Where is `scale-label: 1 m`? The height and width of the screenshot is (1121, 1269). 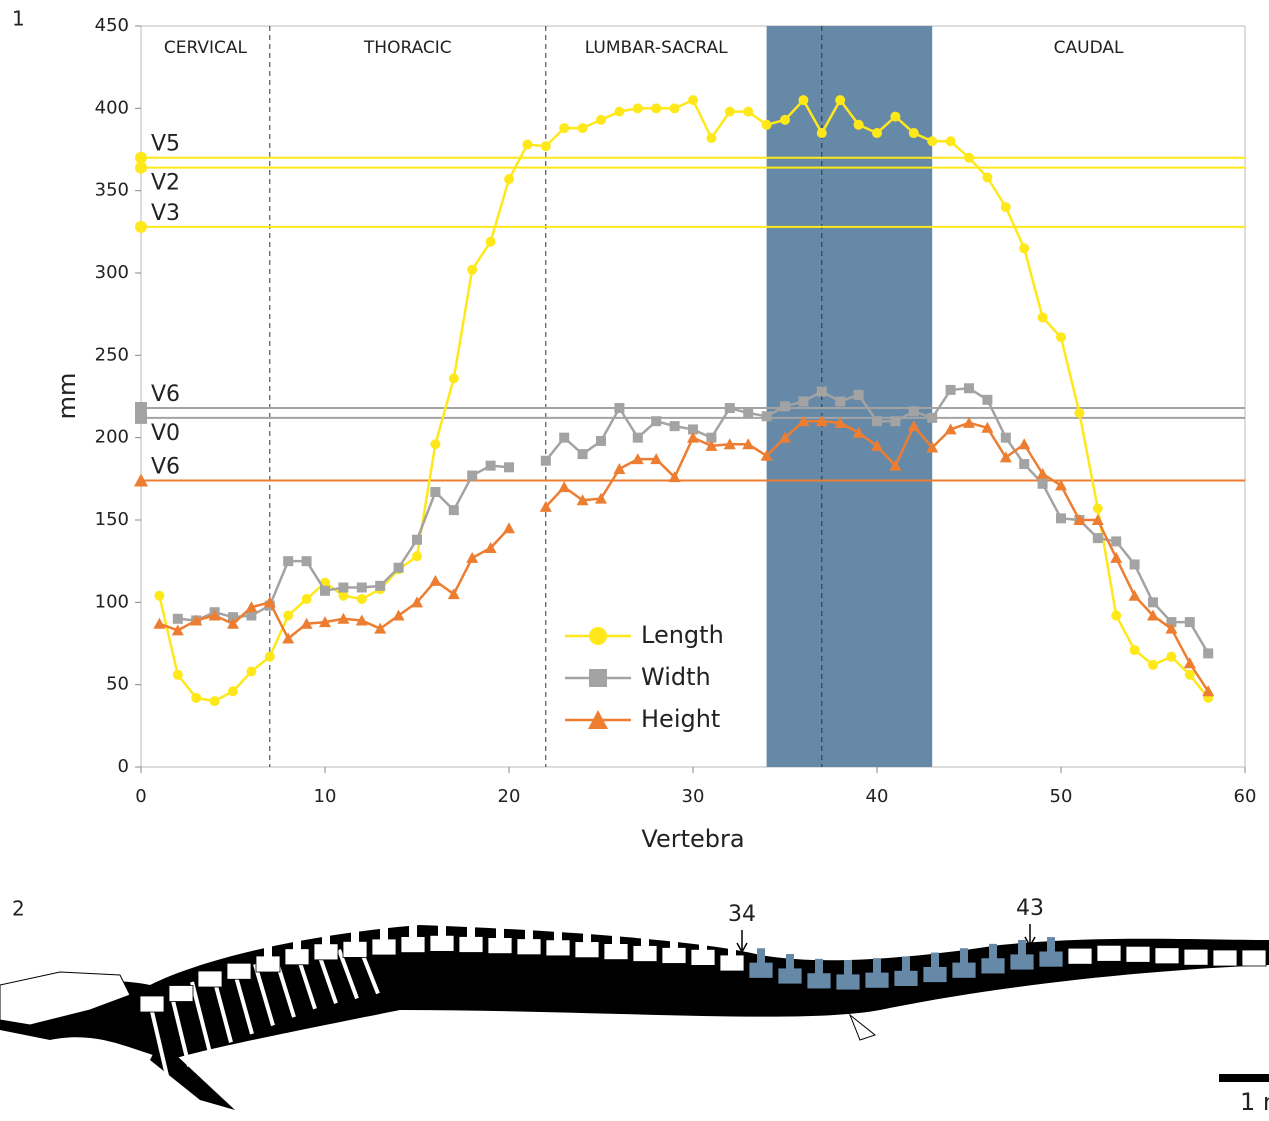
scale-label: 1 m is located at coordinates (1254, 1102).